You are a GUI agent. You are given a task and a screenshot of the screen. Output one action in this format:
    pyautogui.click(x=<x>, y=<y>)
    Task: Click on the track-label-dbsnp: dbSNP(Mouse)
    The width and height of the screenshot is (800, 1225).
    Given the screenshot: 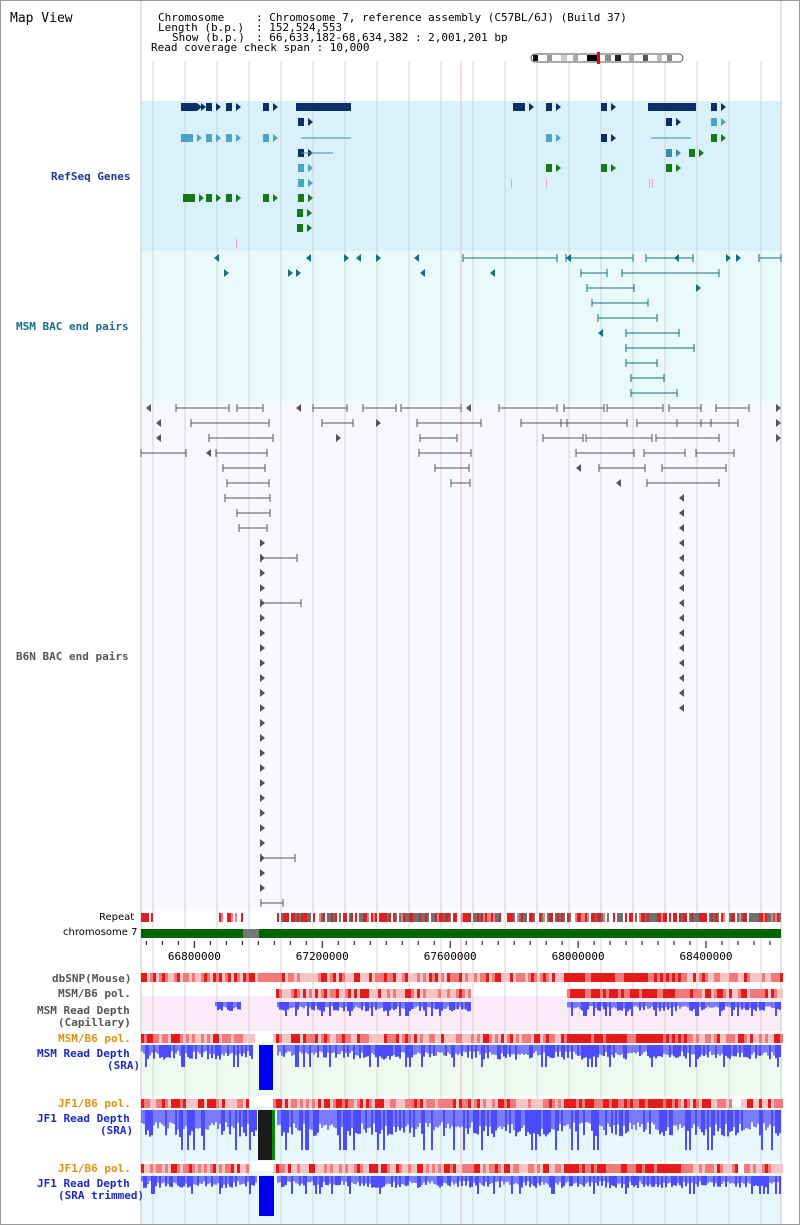 What is the action you would take?
    pyautogui.click(x=92, y=978)
    